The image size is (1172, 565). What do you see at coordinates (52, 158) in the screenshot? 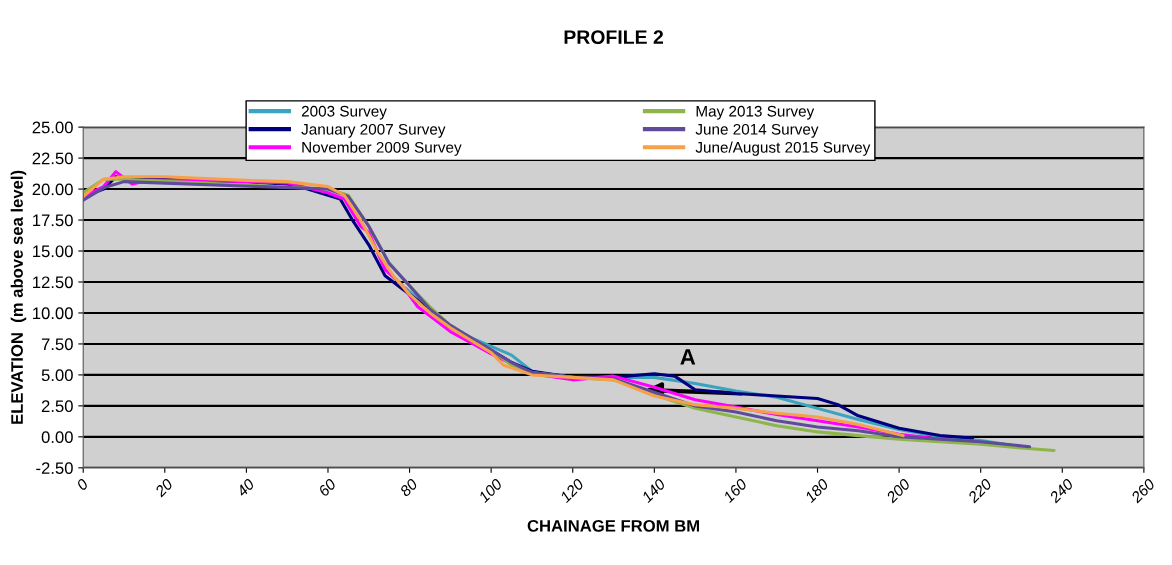
I see `y-tick-label: 22.50` at bounding box center [52, 158].